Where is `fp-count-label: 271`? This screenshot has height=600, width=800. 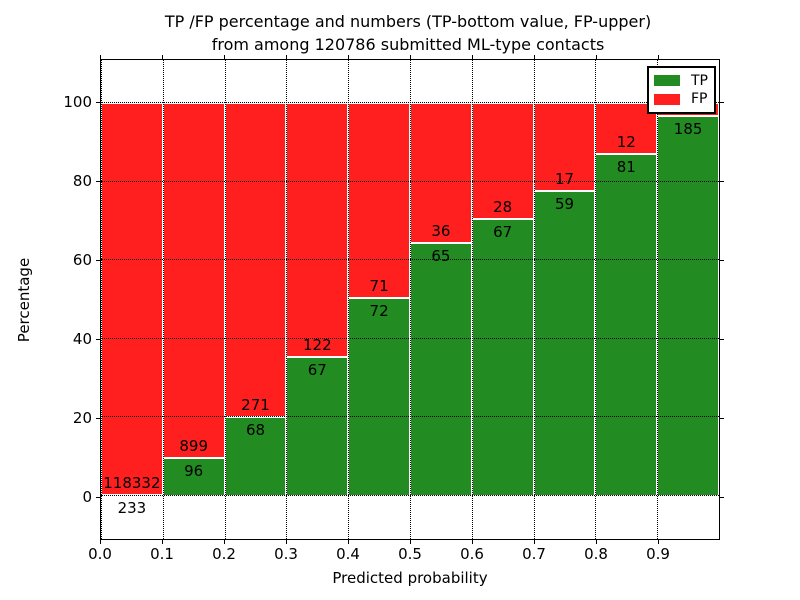
fp-count-label: 271 is located at coordinates (255, 405).